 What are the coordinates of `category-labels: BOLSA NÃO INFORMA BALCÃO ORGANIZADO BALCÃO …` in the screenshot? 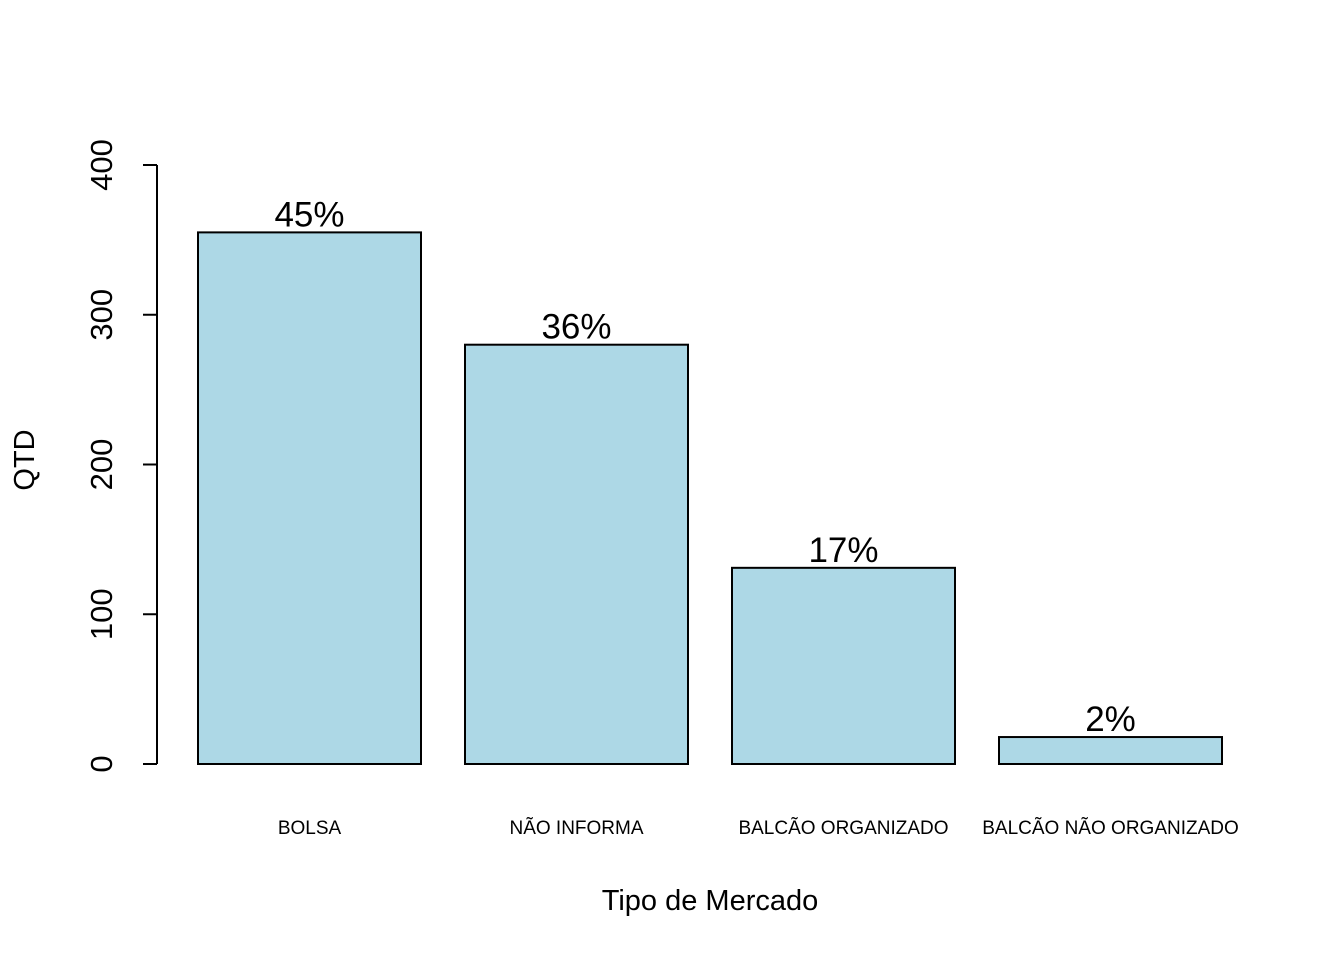 It's located at (758, 828).